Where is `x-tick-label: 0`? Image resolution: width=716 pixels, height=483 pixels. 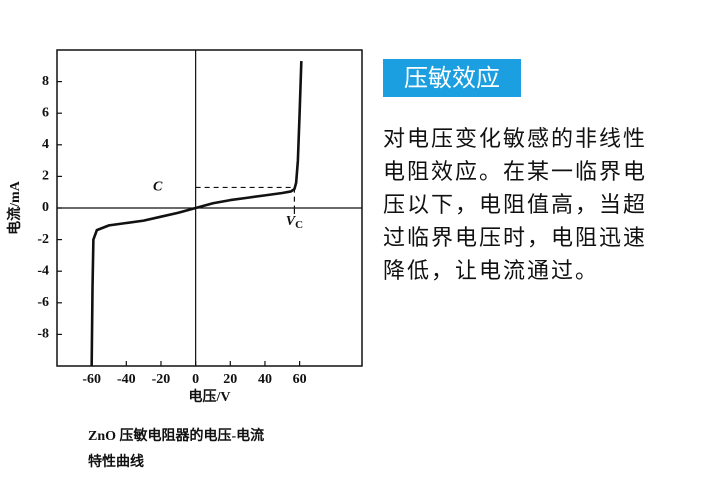 x-tick-label: 0 is located at coordinates (195, 379).